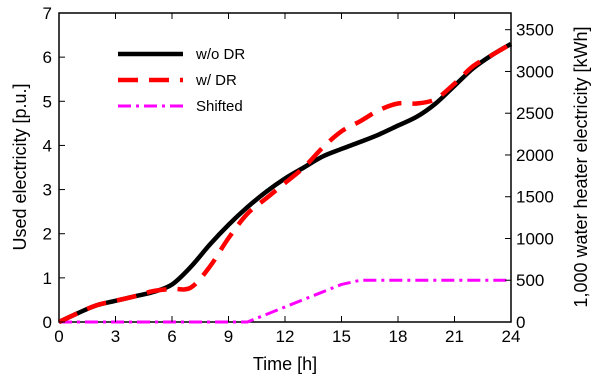  Describe the element at coordinates (535, 238) in the screenshot. I see `y-right-tick-label: 1000` at that location.